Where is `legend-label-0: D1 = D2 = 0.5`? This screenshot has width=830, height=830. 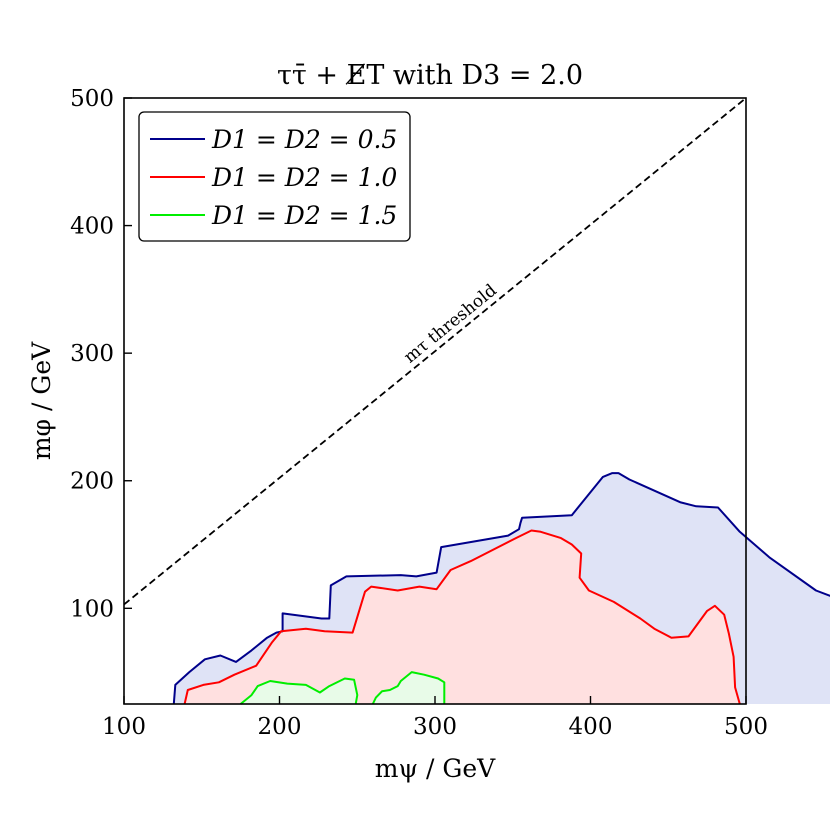
legend-label-0: D1 = D2 = 0.5 is located at coordinates (304, 139).